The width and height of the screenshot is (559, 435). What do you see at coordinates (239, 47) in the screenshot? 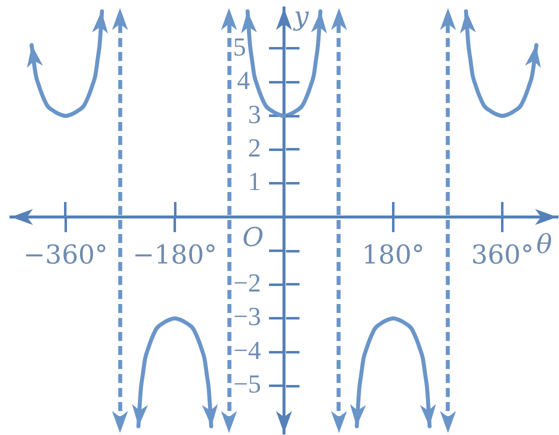
I see `y-tick-label: 5` at bounding box center [239, 47].